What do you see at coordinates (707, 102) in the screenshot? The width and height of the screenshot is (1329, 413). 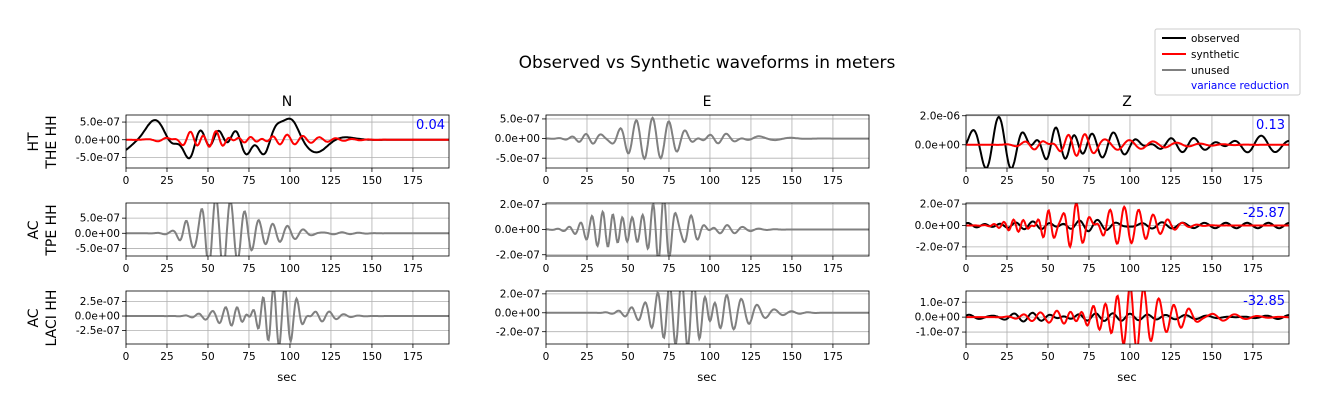 I see `column-title-e: E` at bounding box center [707, 102].